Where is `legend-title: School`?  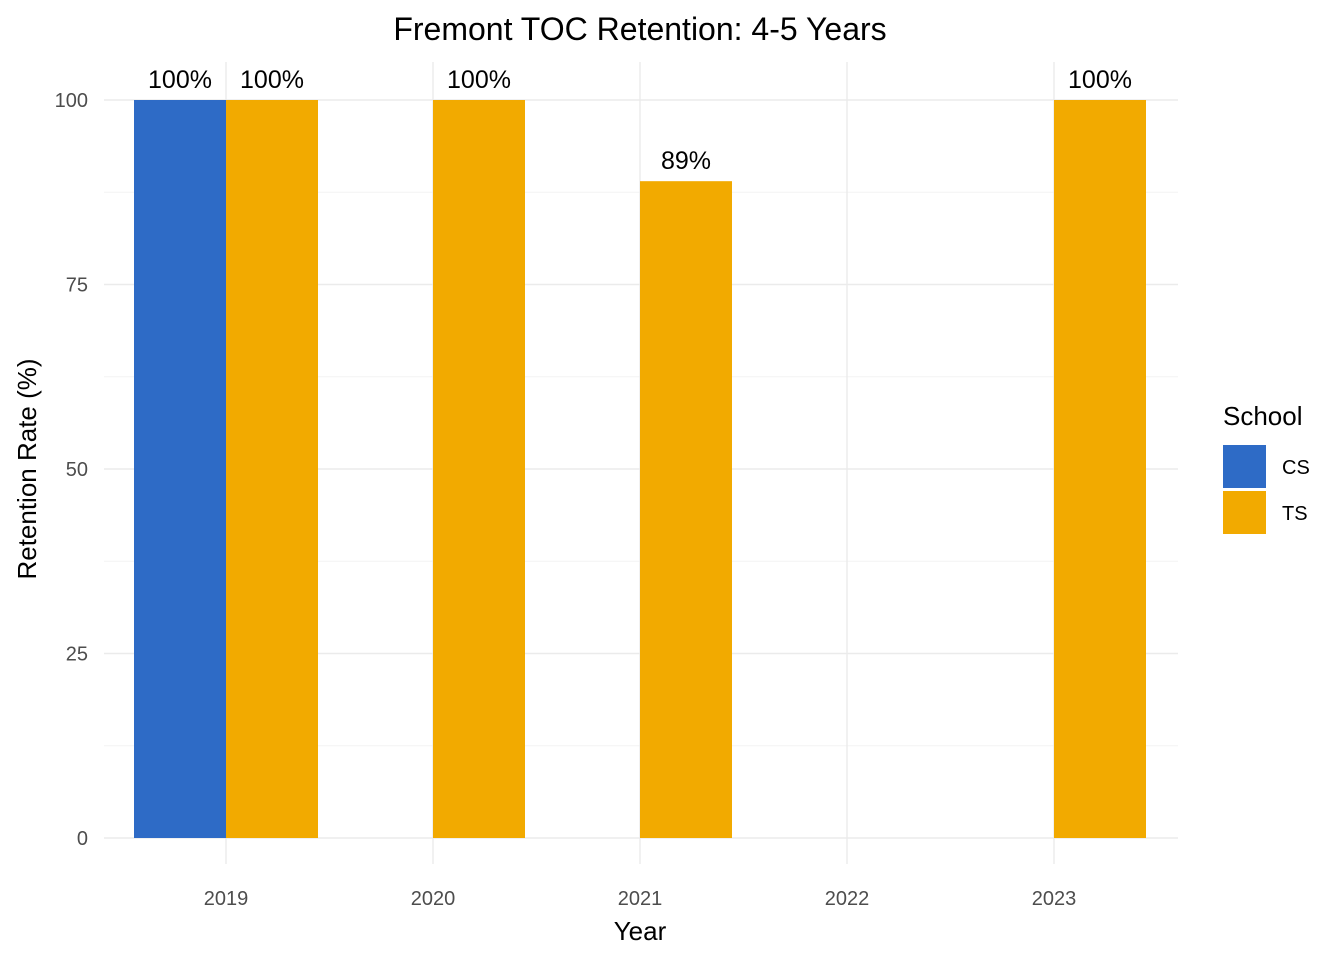
legend-title: School is located at coordinates (1263, 416).